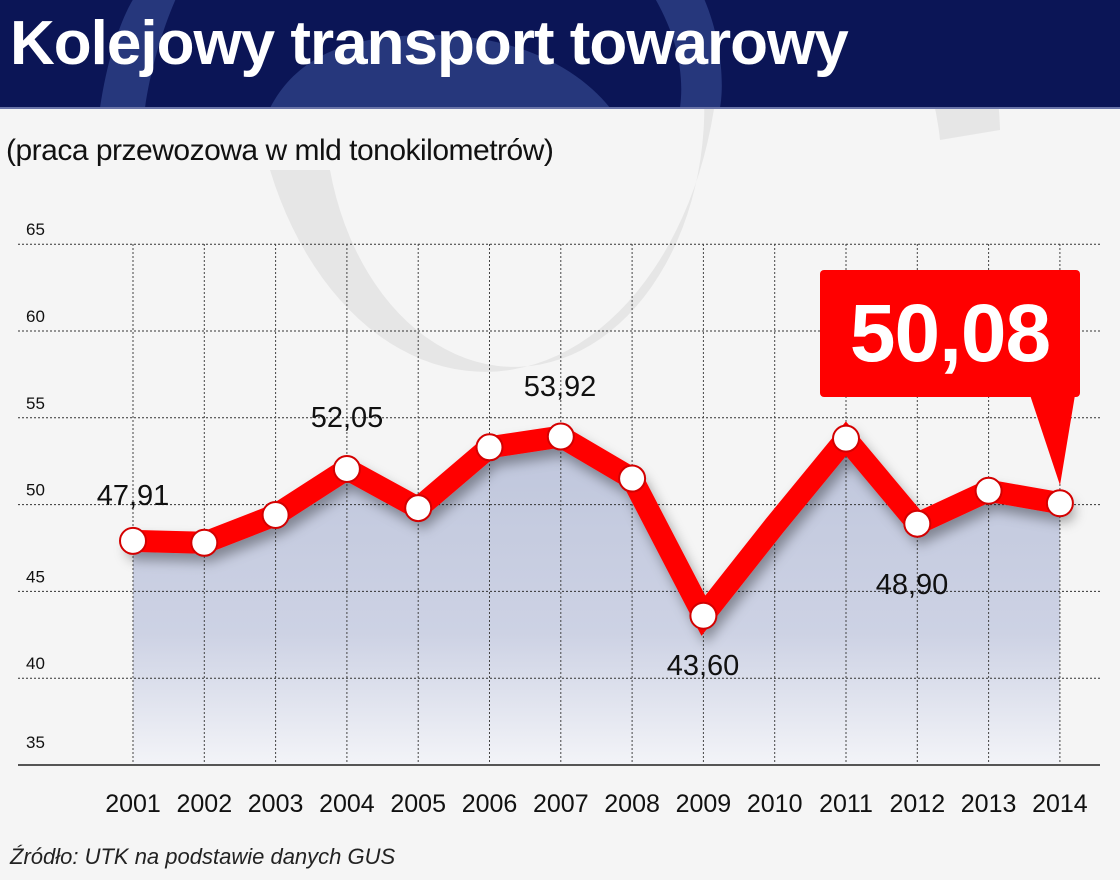  Describe the element at coordinates (632, 804) in the screenshot. I see `x-tick-label: 2008` at that location.